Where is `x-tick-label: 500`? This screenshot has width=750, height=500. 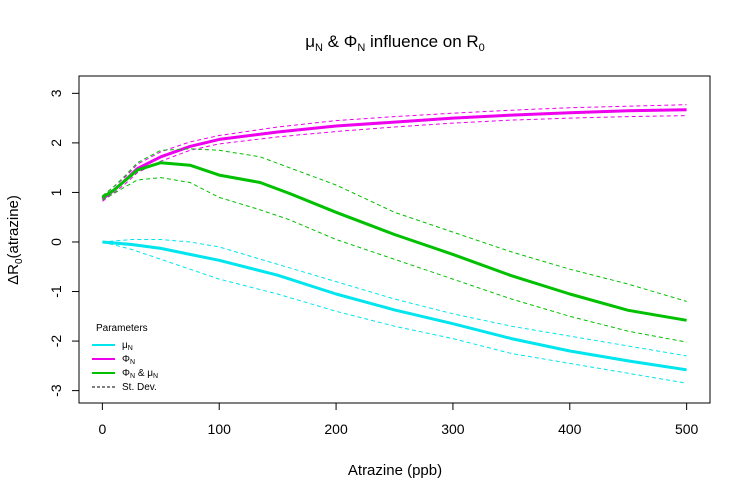
x-tick-label: 500 is located at coordinates (687, 429).